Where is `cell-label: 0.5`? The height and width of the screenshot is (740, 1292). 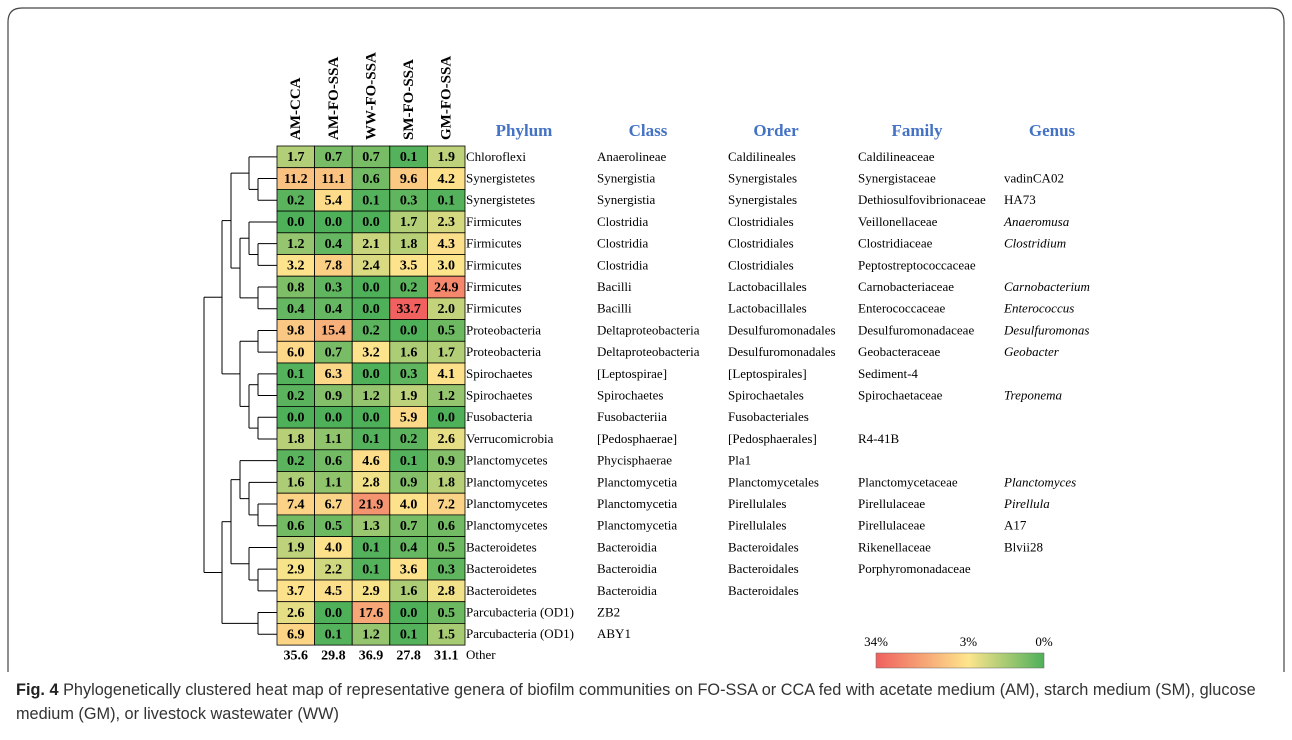 cell-label: 0.5 is located at coordinates (446, 331).